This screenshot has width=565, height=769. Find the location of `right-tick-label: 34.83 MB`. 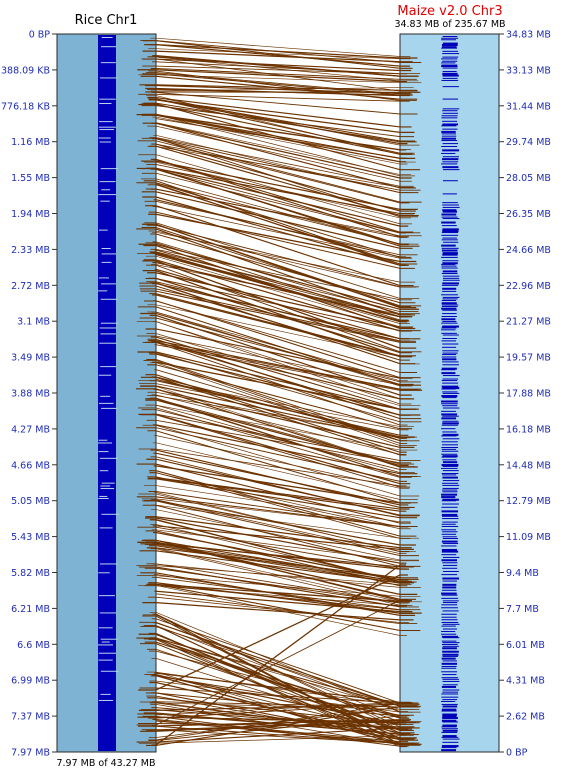

right-tick-label: 34.83 MB is located at coordinates (528, 35).